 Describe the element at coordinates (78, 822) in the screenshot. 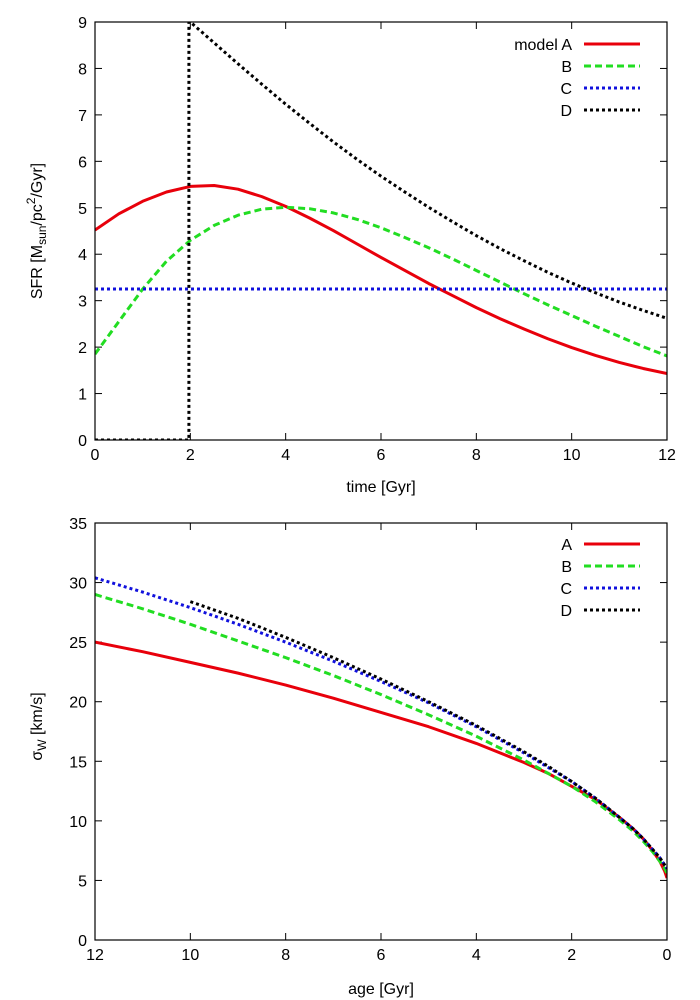

I see `y-tick-label: 10` at that location.